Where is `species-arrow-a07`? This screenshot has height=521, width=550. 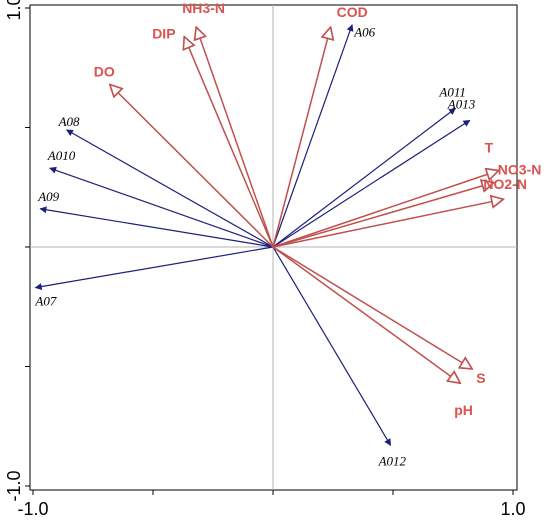 species-arrow-a07 is located at coordinates (154, 268).